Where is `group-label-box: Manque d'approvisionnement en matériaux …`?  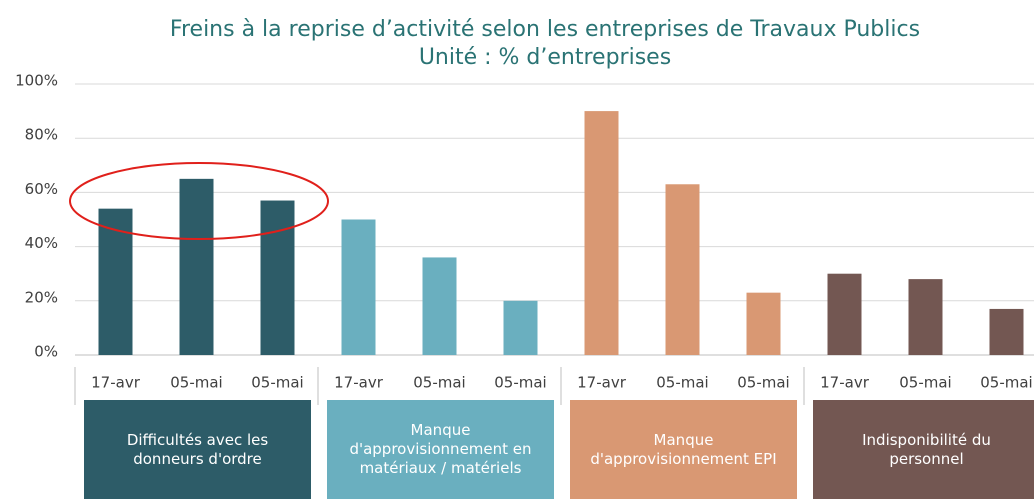
group-label-box: Manque d'approvisionnement en matériaux … is located at coordinates (440, 449).